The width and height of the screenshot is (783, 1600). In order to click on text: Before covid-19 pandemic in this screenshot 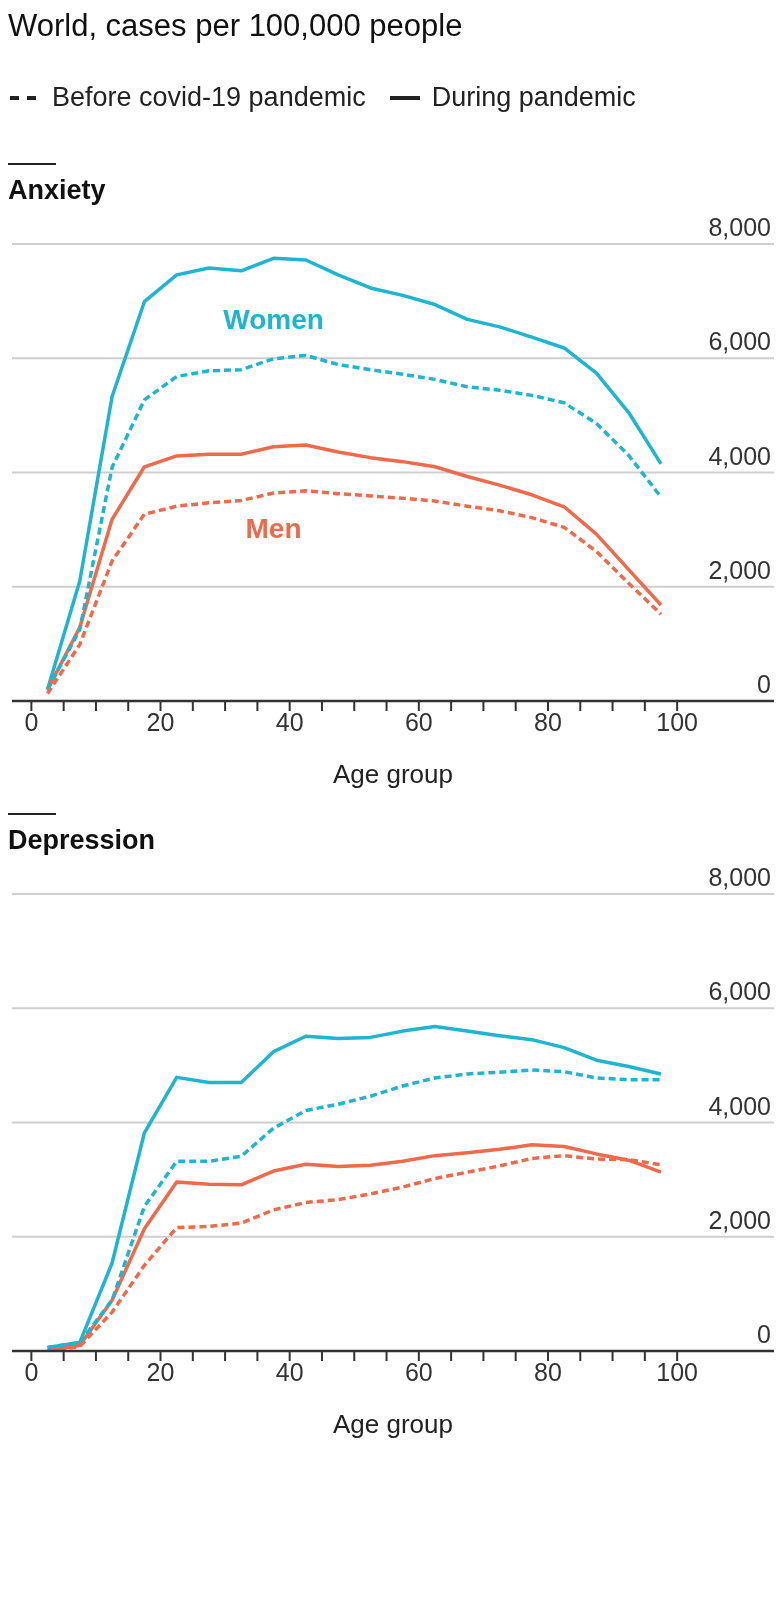, I will do `click(209, 97)`.